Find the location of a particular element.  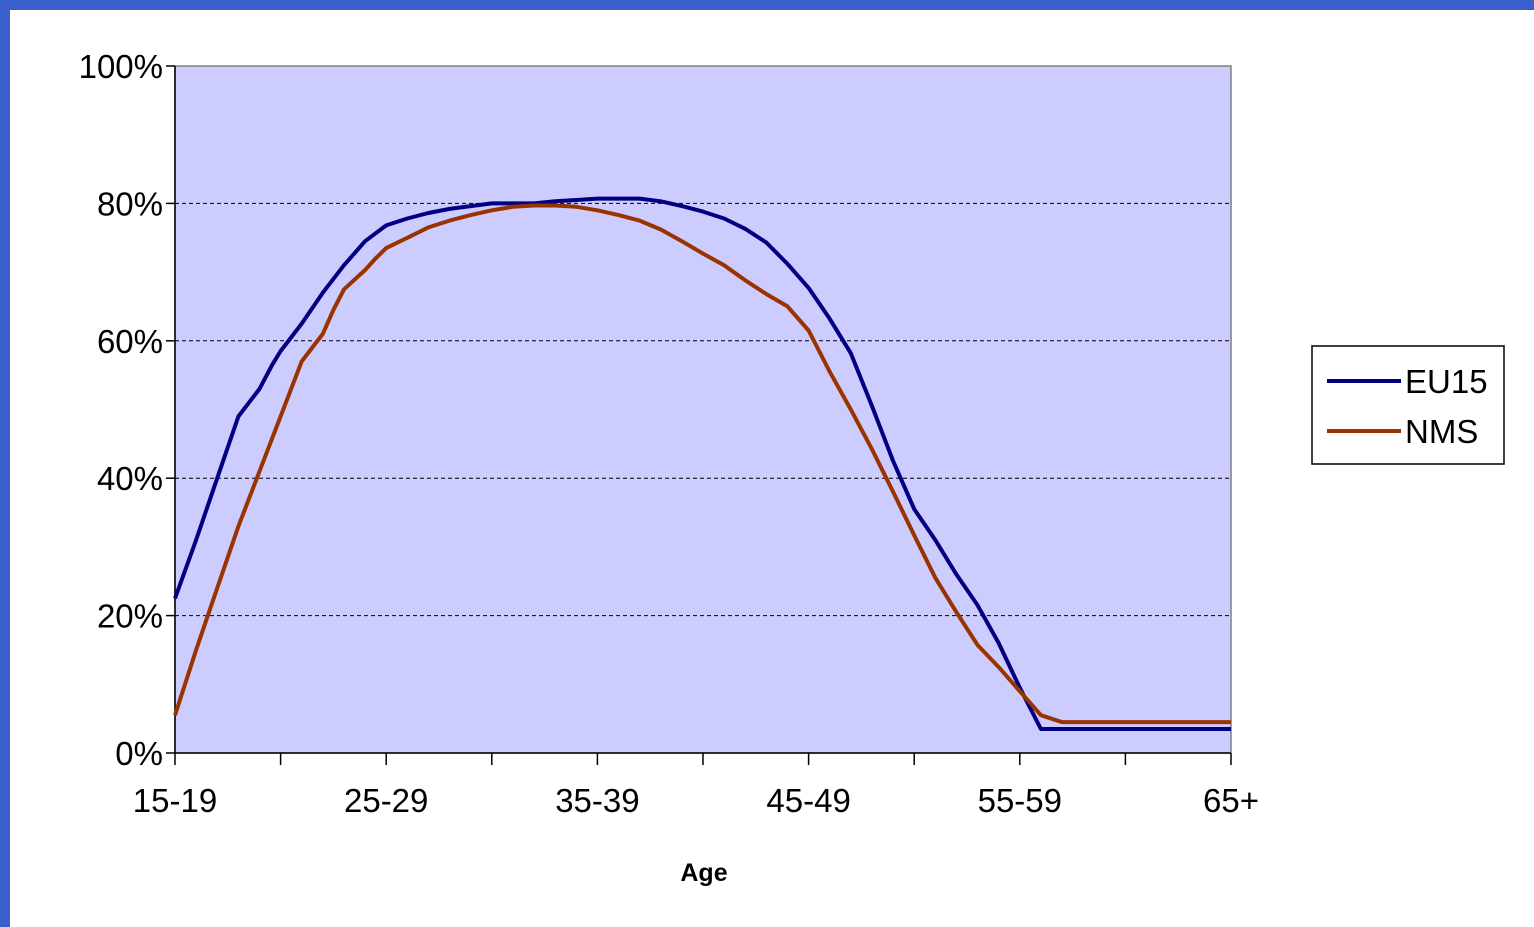

y-tick-label: 60% is located at coordinates (130, 341).